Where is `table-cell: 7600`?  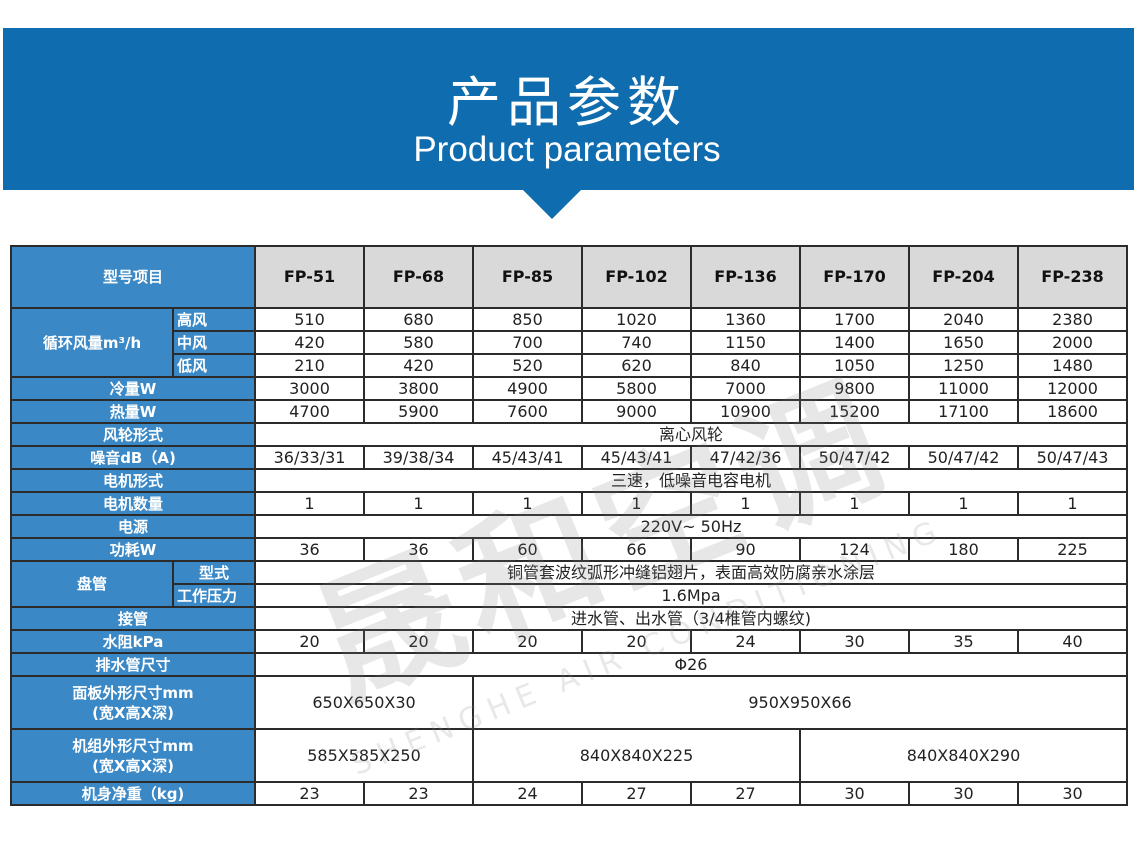
table-cell: 7600 is located at coordinates (528, 411).